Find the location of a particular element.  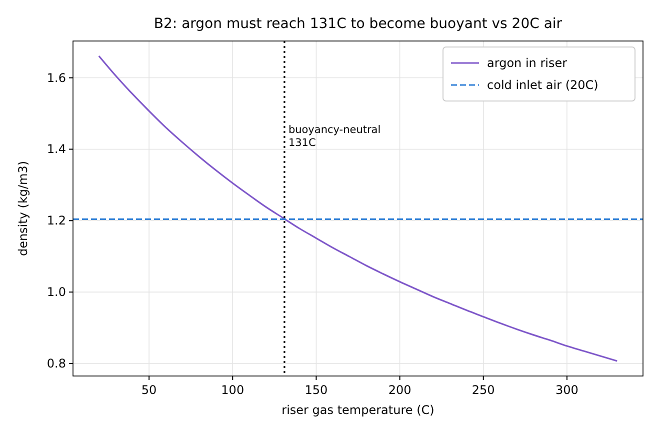

y-tick-label: 1.4 is located at coordinates (56, 149).